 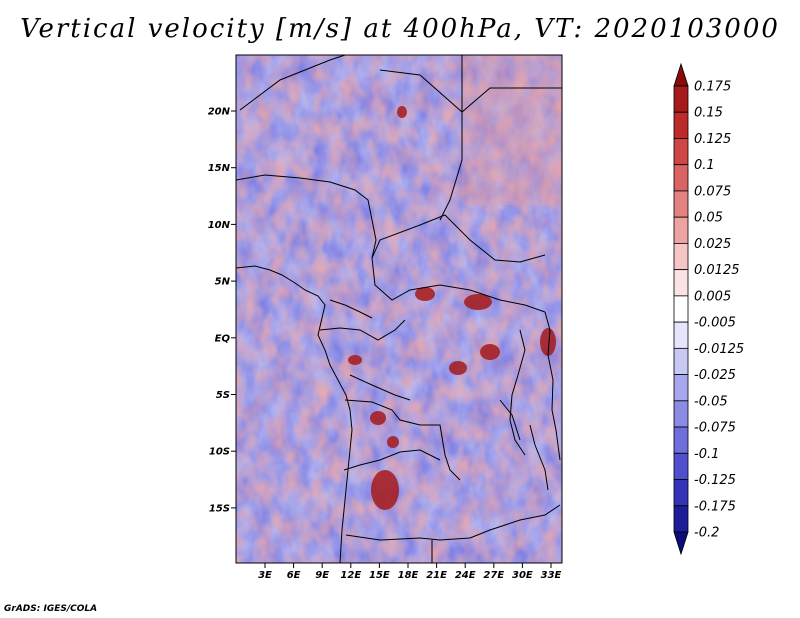 I want to click on grads-credit: GrADS: IGES/COLA, so click(x=51, y=609).